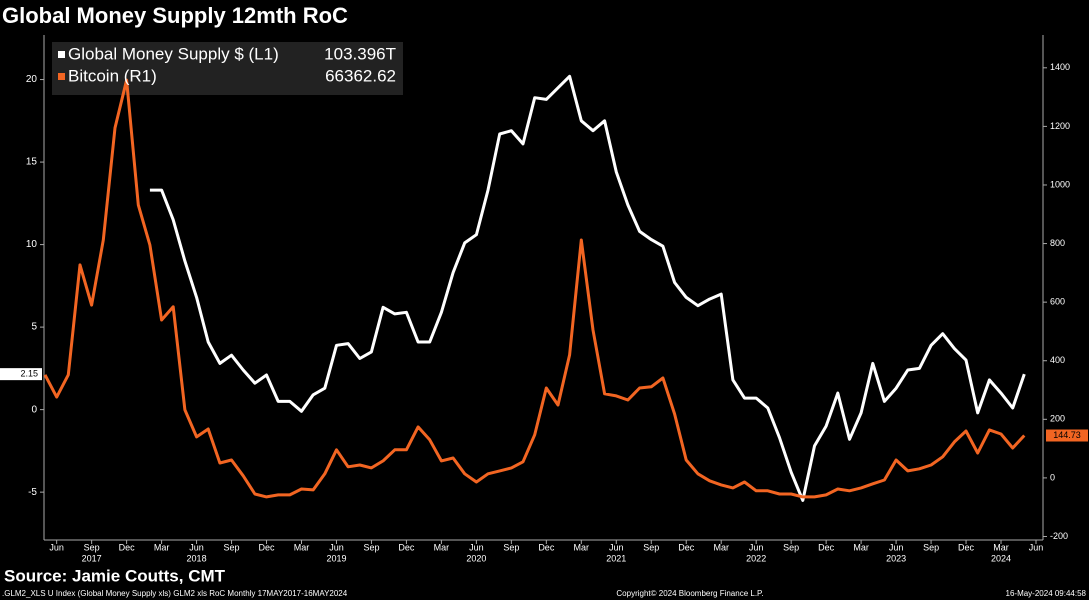  What do you see at coordinates (1001, 558) in the screenshot?
I see `year-label: 2024` at bounding box center [1001, 558].